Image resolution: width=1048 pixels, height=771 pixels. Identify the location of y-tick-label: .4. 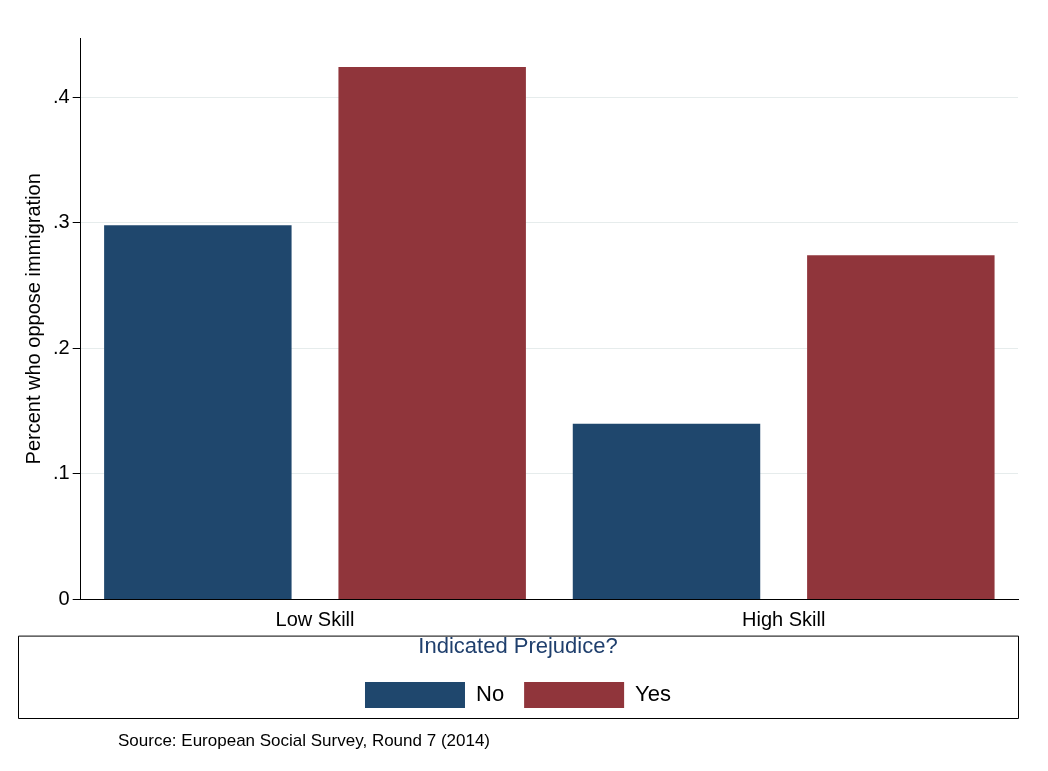
(61, 95).